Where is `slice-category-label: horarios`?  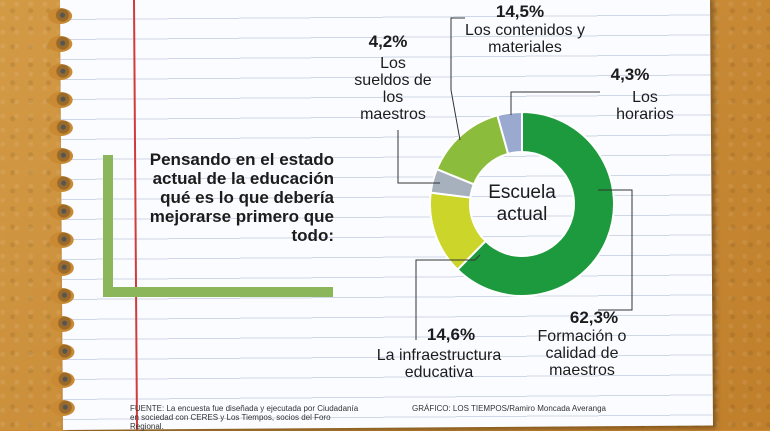 slice-category-label: horarios is located at coordinates (645, 114).